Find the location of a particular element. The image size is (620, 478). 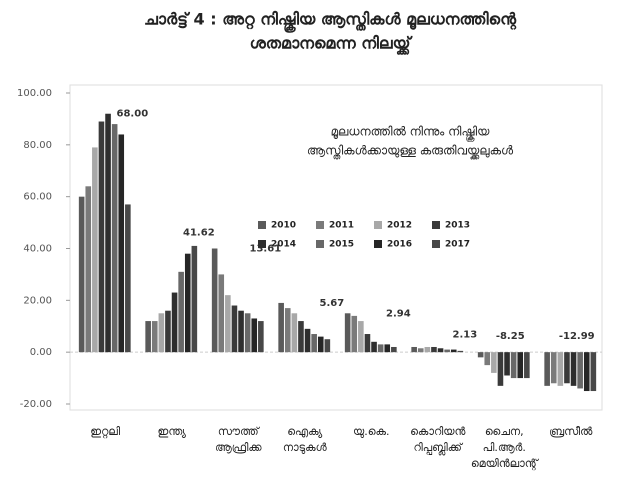

data-label: -12.99 is located at coordinates (577, 336).